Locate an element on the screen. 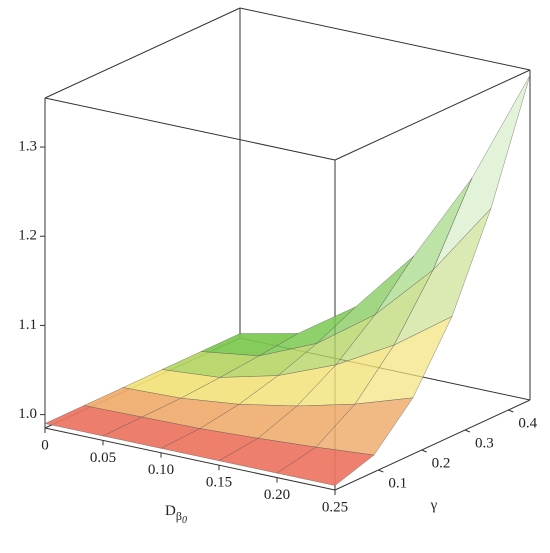 The width and height of the screenshot is (550, 553). y-tick-label: 0.2 is located at coordinates (441, 463).